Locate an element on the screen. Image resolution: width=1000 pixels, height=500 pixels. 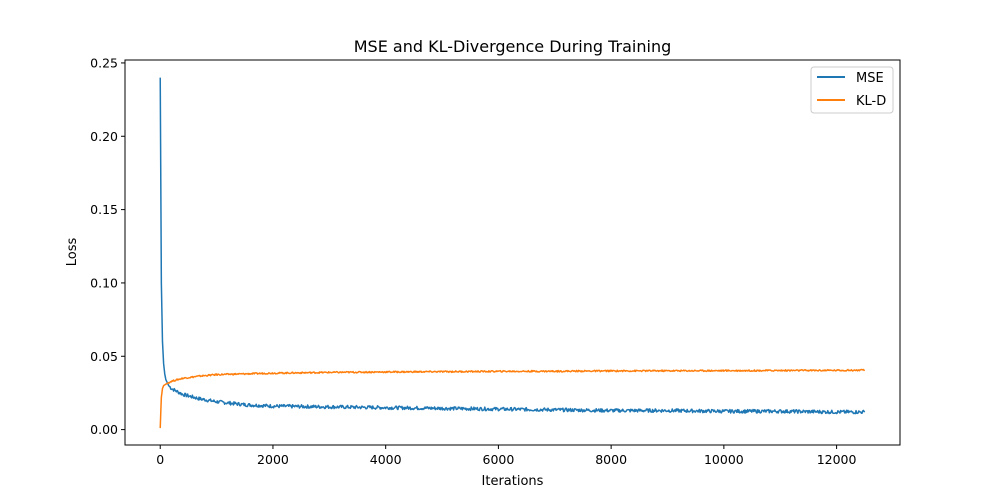
x-tick-label: 0 is located at coordinates (160, 459).